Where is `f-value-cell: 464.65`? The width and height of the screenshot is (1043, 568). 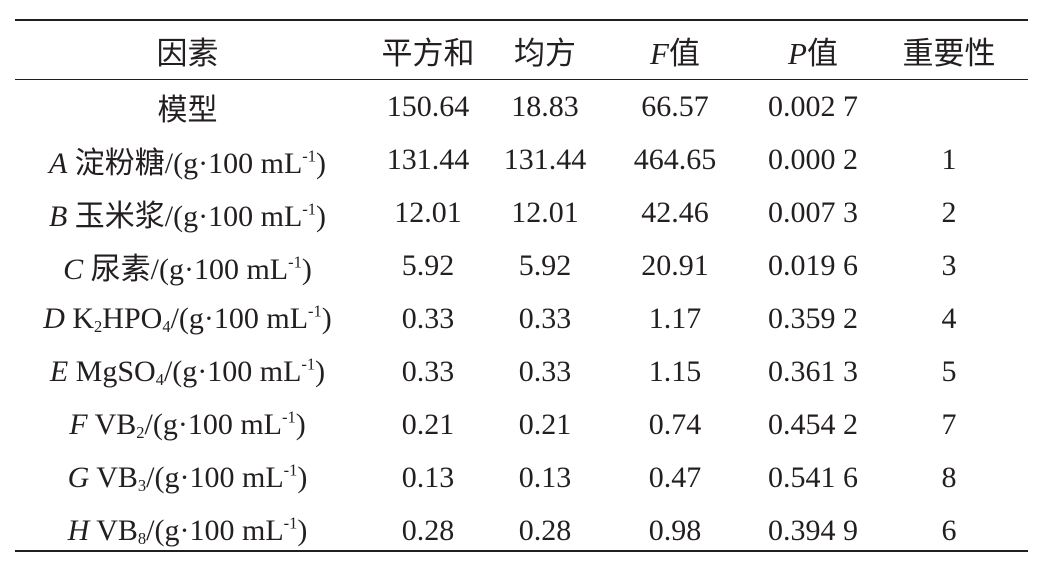
f-value-cell: 464.65 is located at coordinates (675, 160).